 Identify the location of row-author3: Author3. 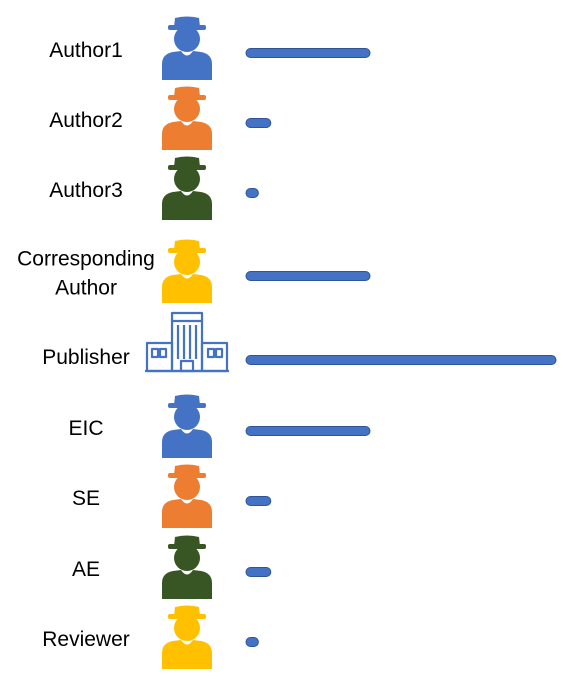
(154, 188).